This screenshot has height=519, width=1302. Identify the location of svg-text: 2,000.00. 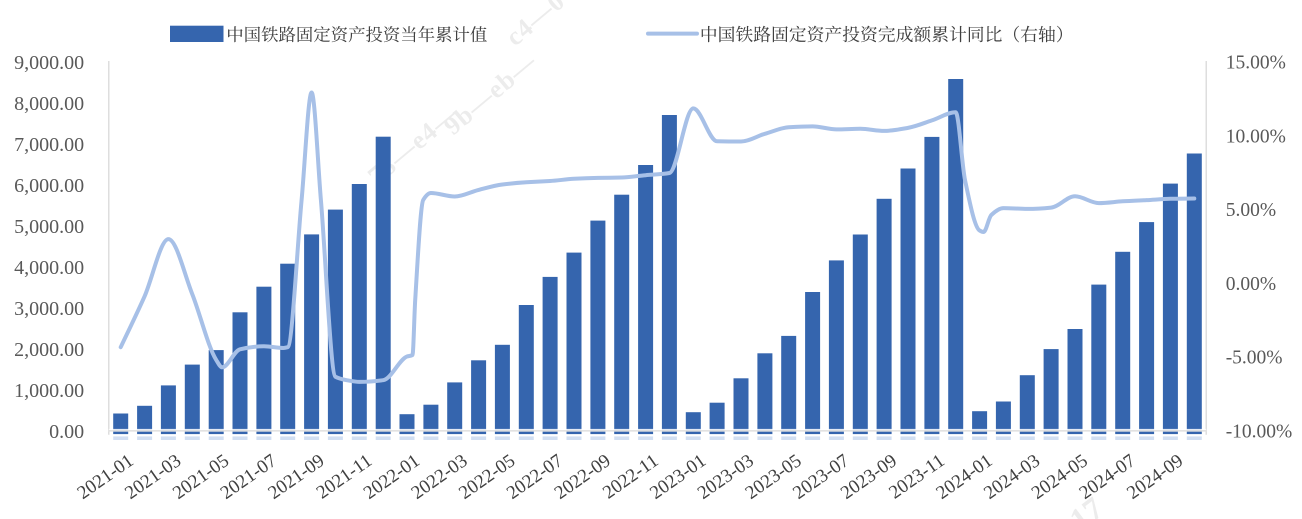
(49, 350).